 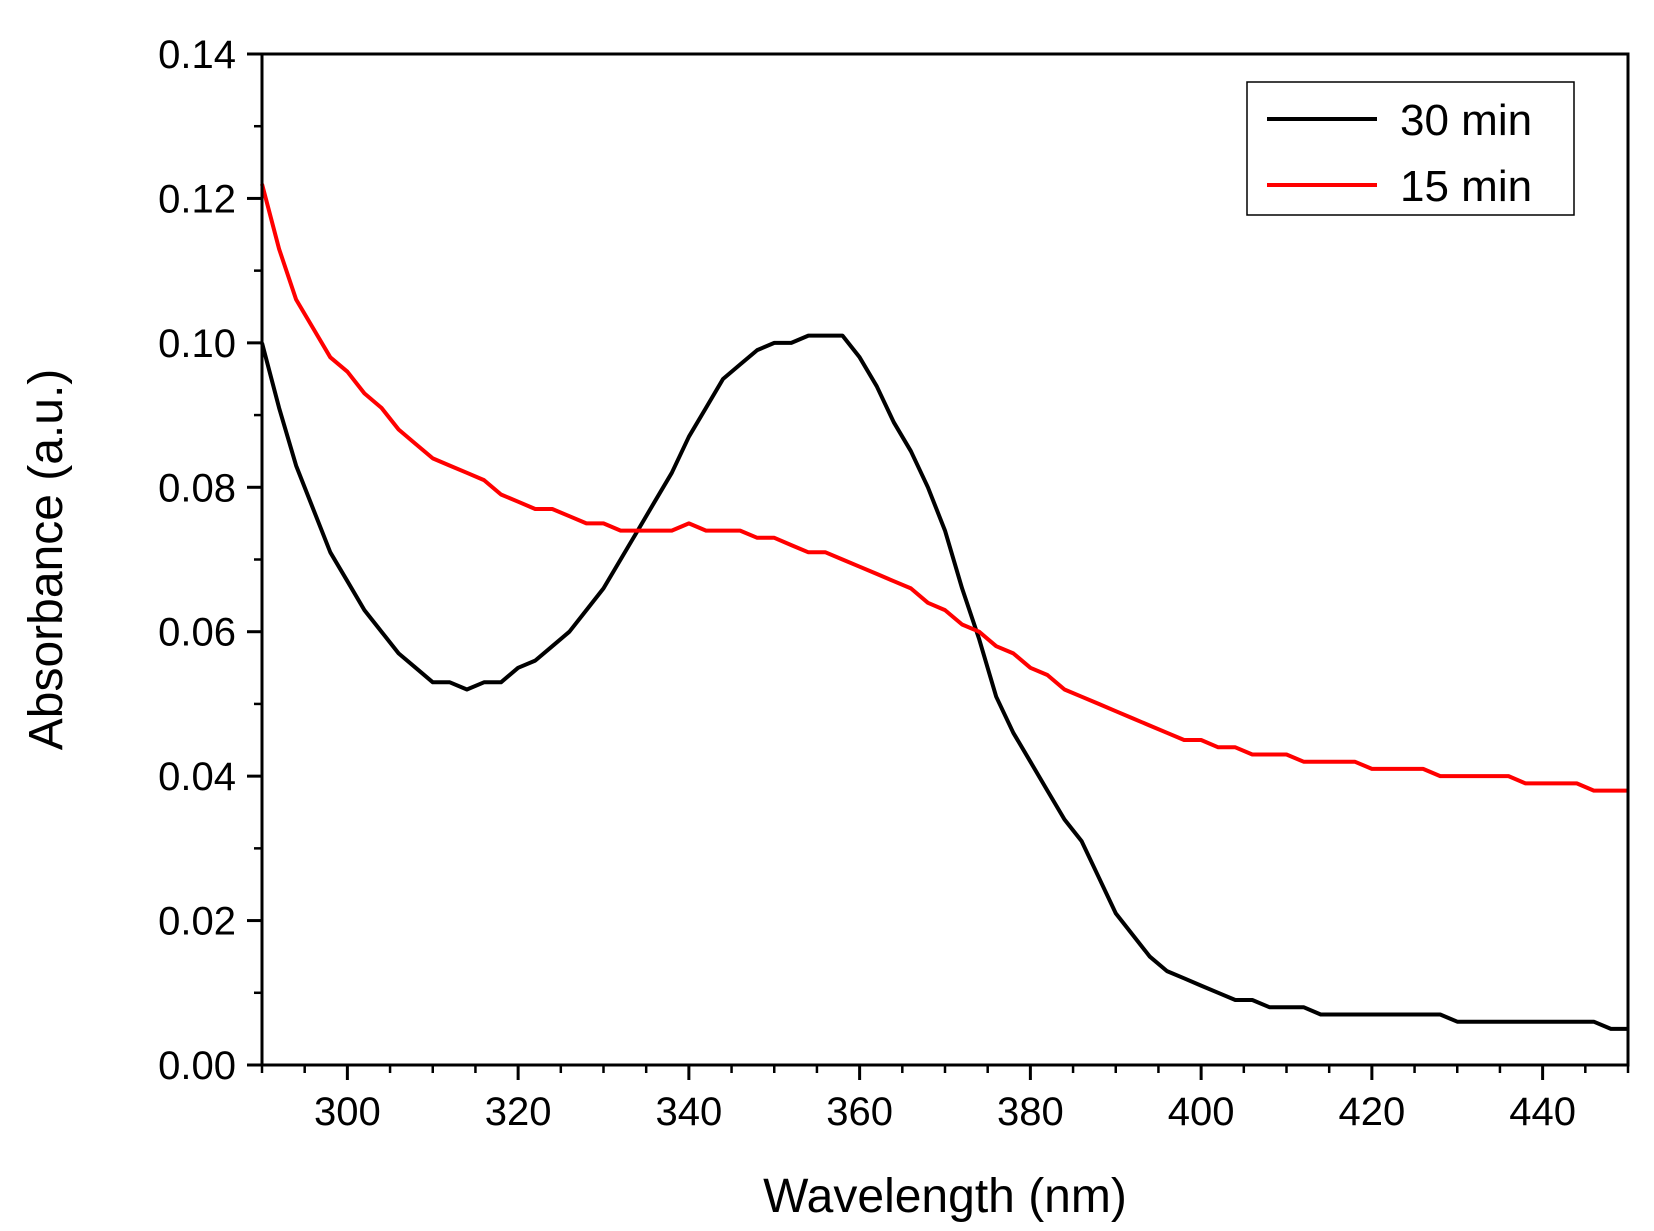 What do you see at coordinates (46, 560) in the screenshot?
I see `y-axis-title: Absorbance (a.u.)` at bounding box center [46, 560].